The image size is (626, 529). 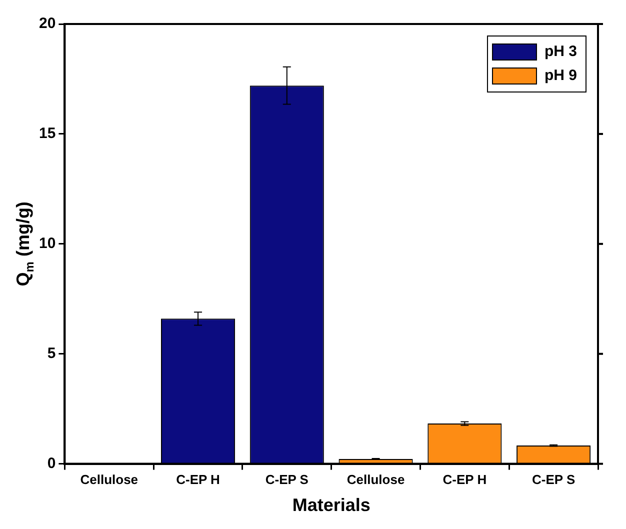 What do you see at coordinates (51, 463) in the screenshot?
I see `y-tick-label: 0` at bounding box center [51, 463].